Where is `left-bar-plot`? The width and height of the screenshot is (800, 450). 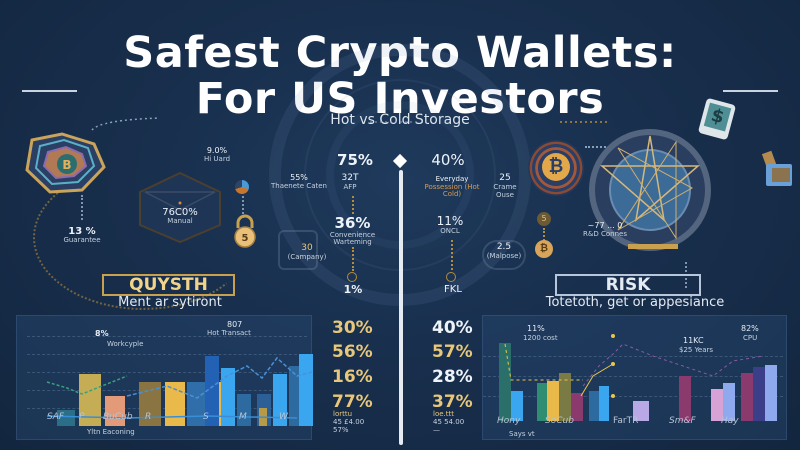
left-bar-plot is located at coordinates (170, 381).